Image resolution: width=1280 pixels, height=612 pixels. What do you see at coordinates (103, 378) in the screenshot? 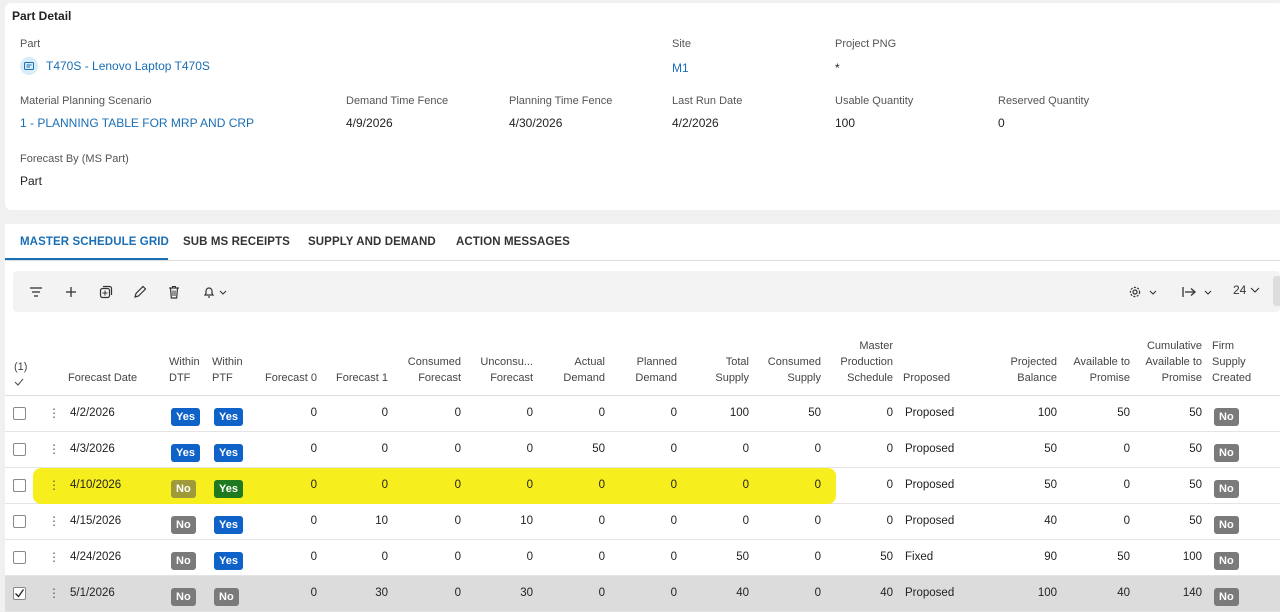
I see `col-forecast-date: Forecast Date` at bounding box center [103, 378].